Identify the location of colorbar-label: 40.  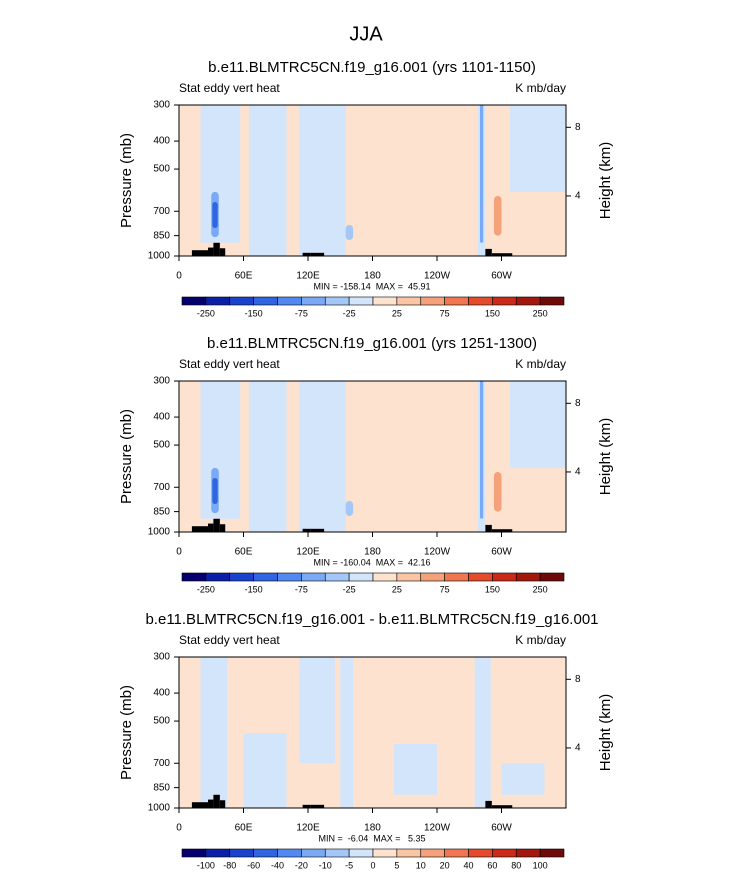
(468, 865).